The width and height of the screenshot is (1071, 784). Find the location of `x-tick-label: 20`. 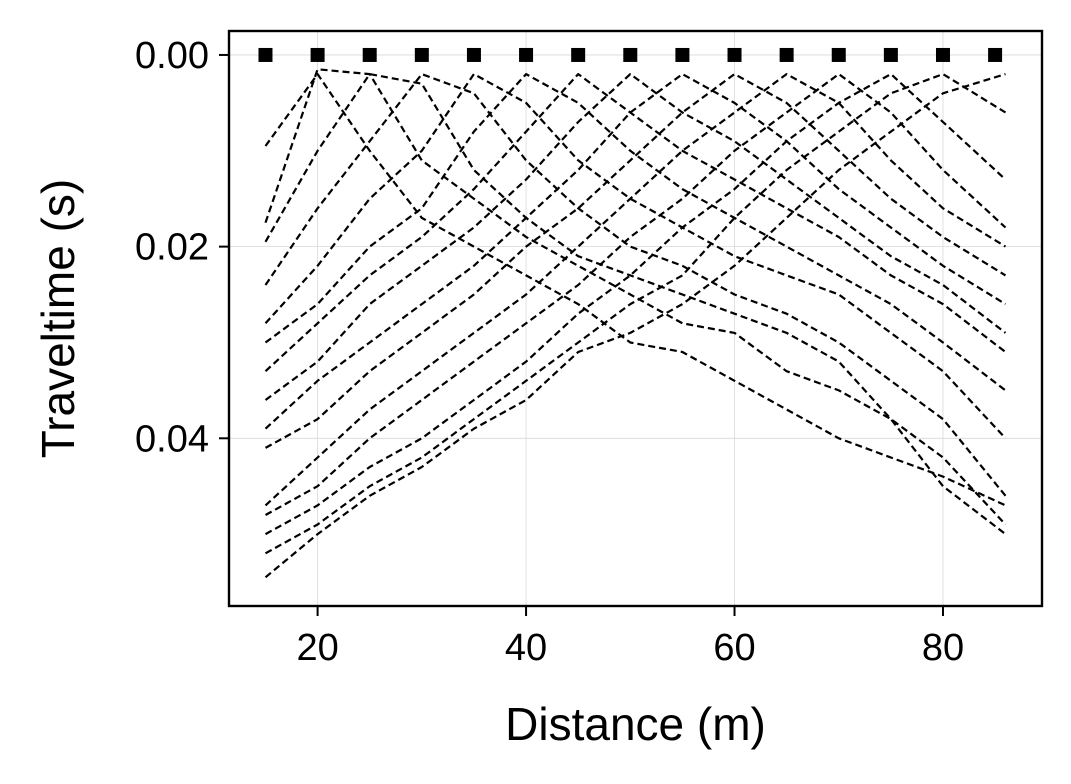

x-tick-label: 20 is located at coordinates (317, 648).